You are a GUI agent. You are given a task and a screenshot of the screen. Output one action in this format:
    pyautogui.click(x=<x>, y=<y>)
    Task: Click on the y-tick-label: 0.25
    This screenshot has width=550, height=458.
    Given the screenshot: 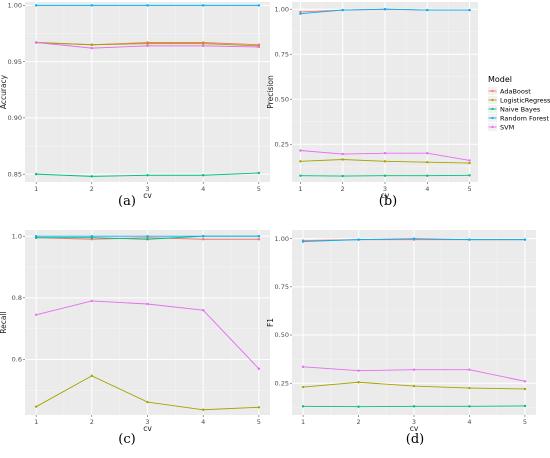 What is the action you would take?
    pyautogui.click(x=282, y=383)
    